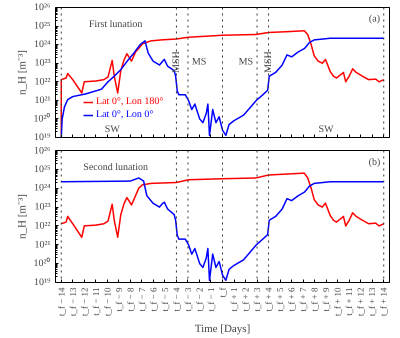  Describe the element at coordinates (374, 19) in the screenshot. I see `annotation: (a)` at that location.